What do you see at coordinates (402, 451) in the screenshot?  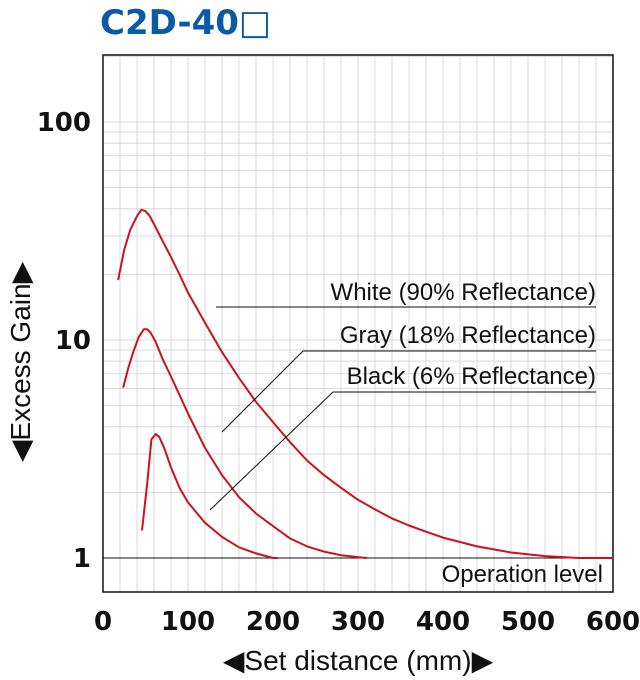 I see `black-leader-line` at bounding box center [402, 451].